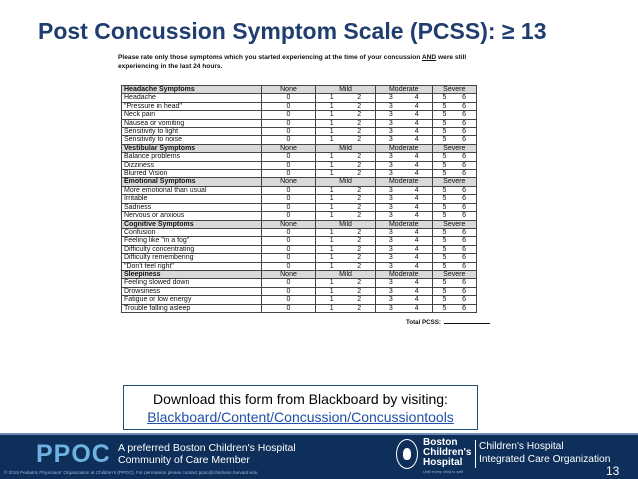 This screenshot has width=638, height=479. I want to click on symptom-row: Sadness 0 1 2 3 4 5 6, so click(299, 207).